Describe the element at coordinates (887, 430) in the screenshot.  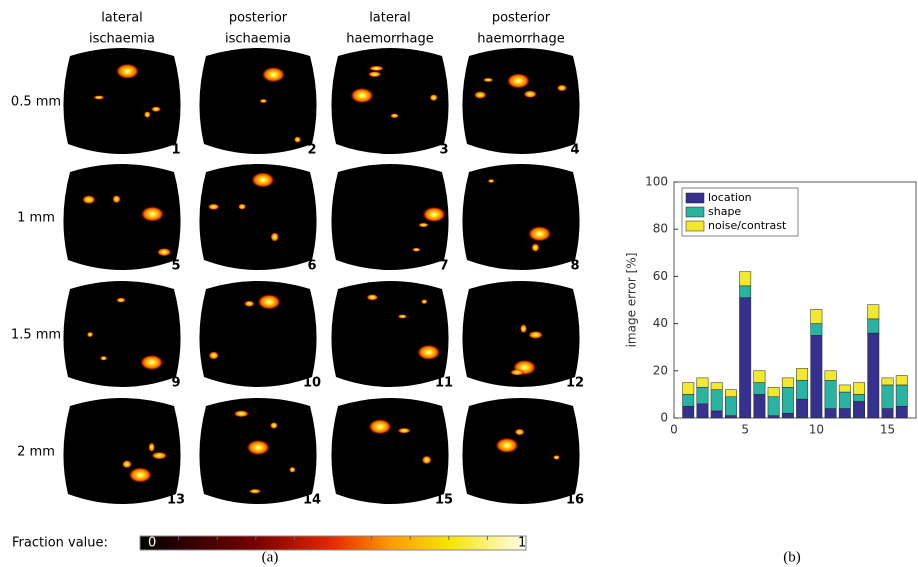
I see `x-tick-label: 15` at that location.